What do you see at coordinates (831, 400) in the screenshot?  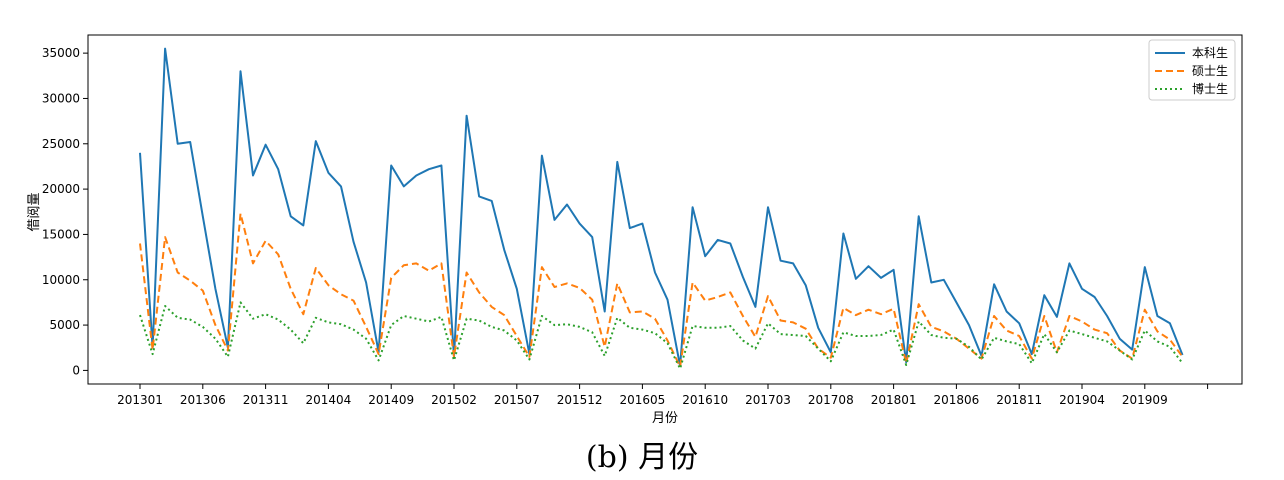 I see `x-tick-label: 201708` at bounding box center [831, 400].